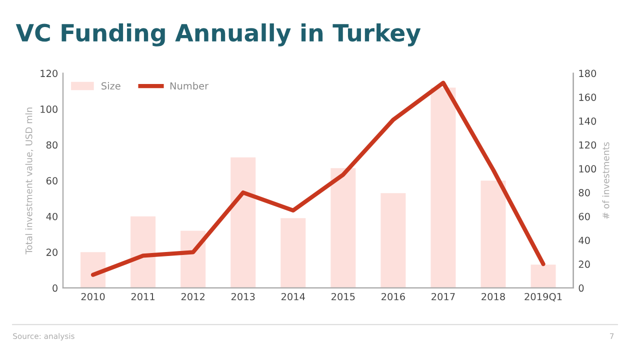  Describe the element at coordinates (587, 121) in the screenshot. I see `y2-tick-label: 140` at that location.